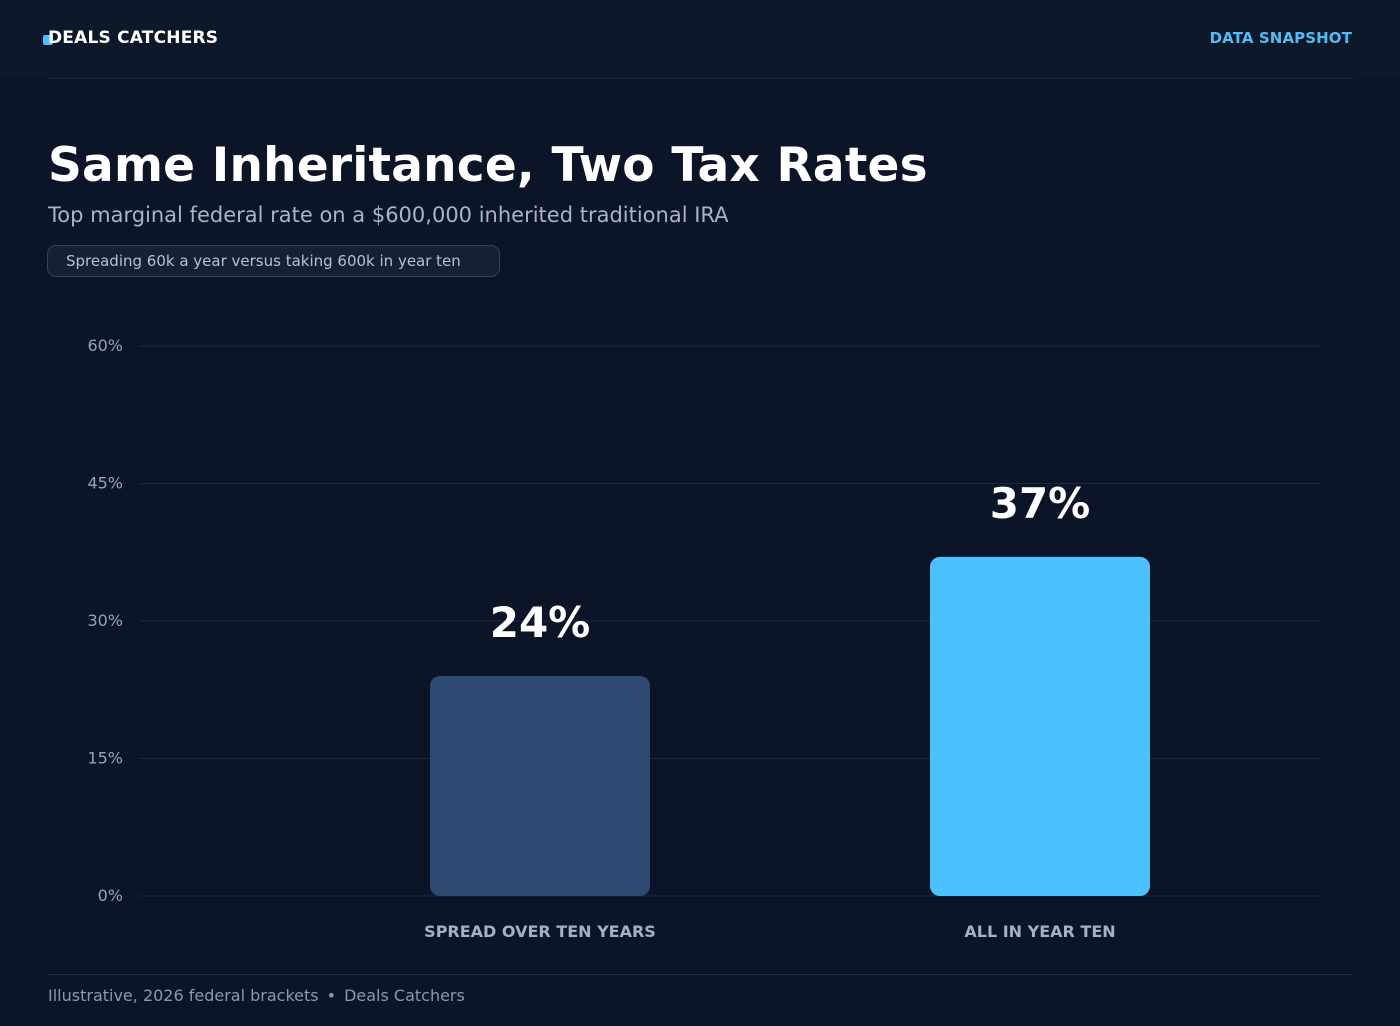  I want to click on y-tick-label: 0%, so click(110, 895).